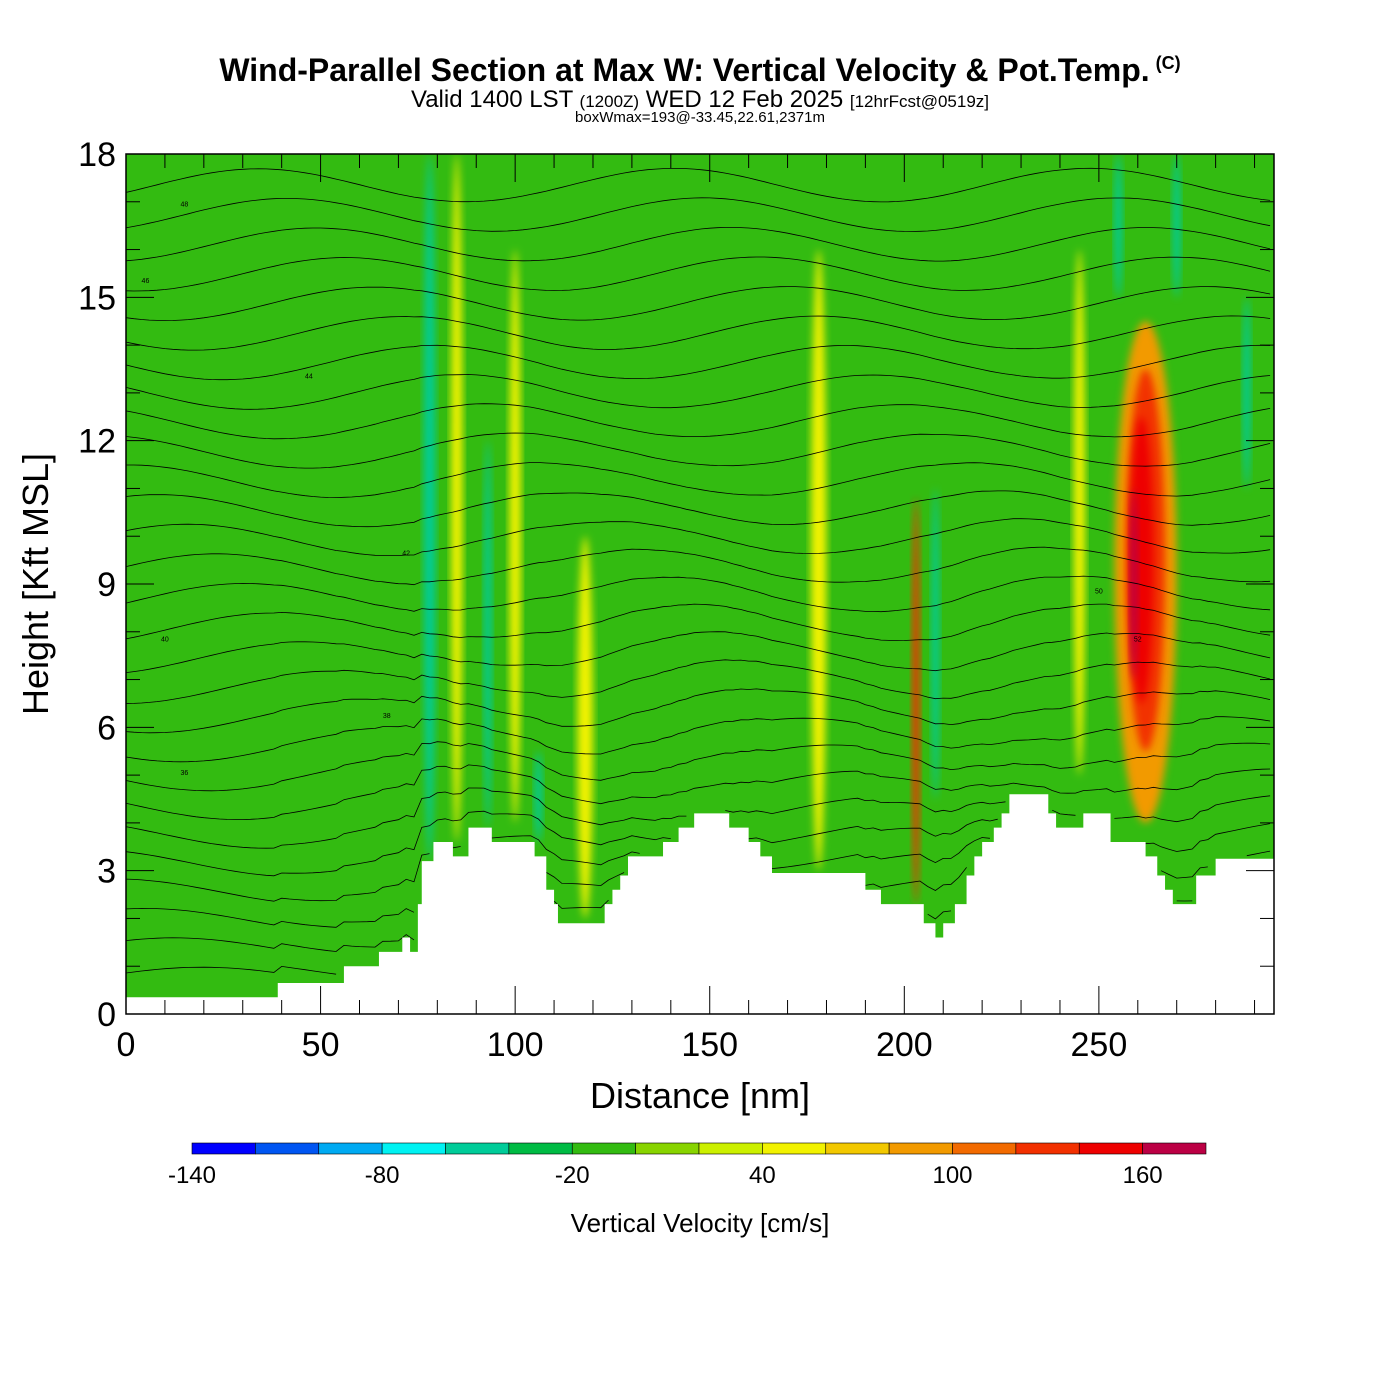 Image resolution: width=1400 pixels, height=1400 pixels. I want to click on colorbar-label-2: -20, so click(572, 1175).